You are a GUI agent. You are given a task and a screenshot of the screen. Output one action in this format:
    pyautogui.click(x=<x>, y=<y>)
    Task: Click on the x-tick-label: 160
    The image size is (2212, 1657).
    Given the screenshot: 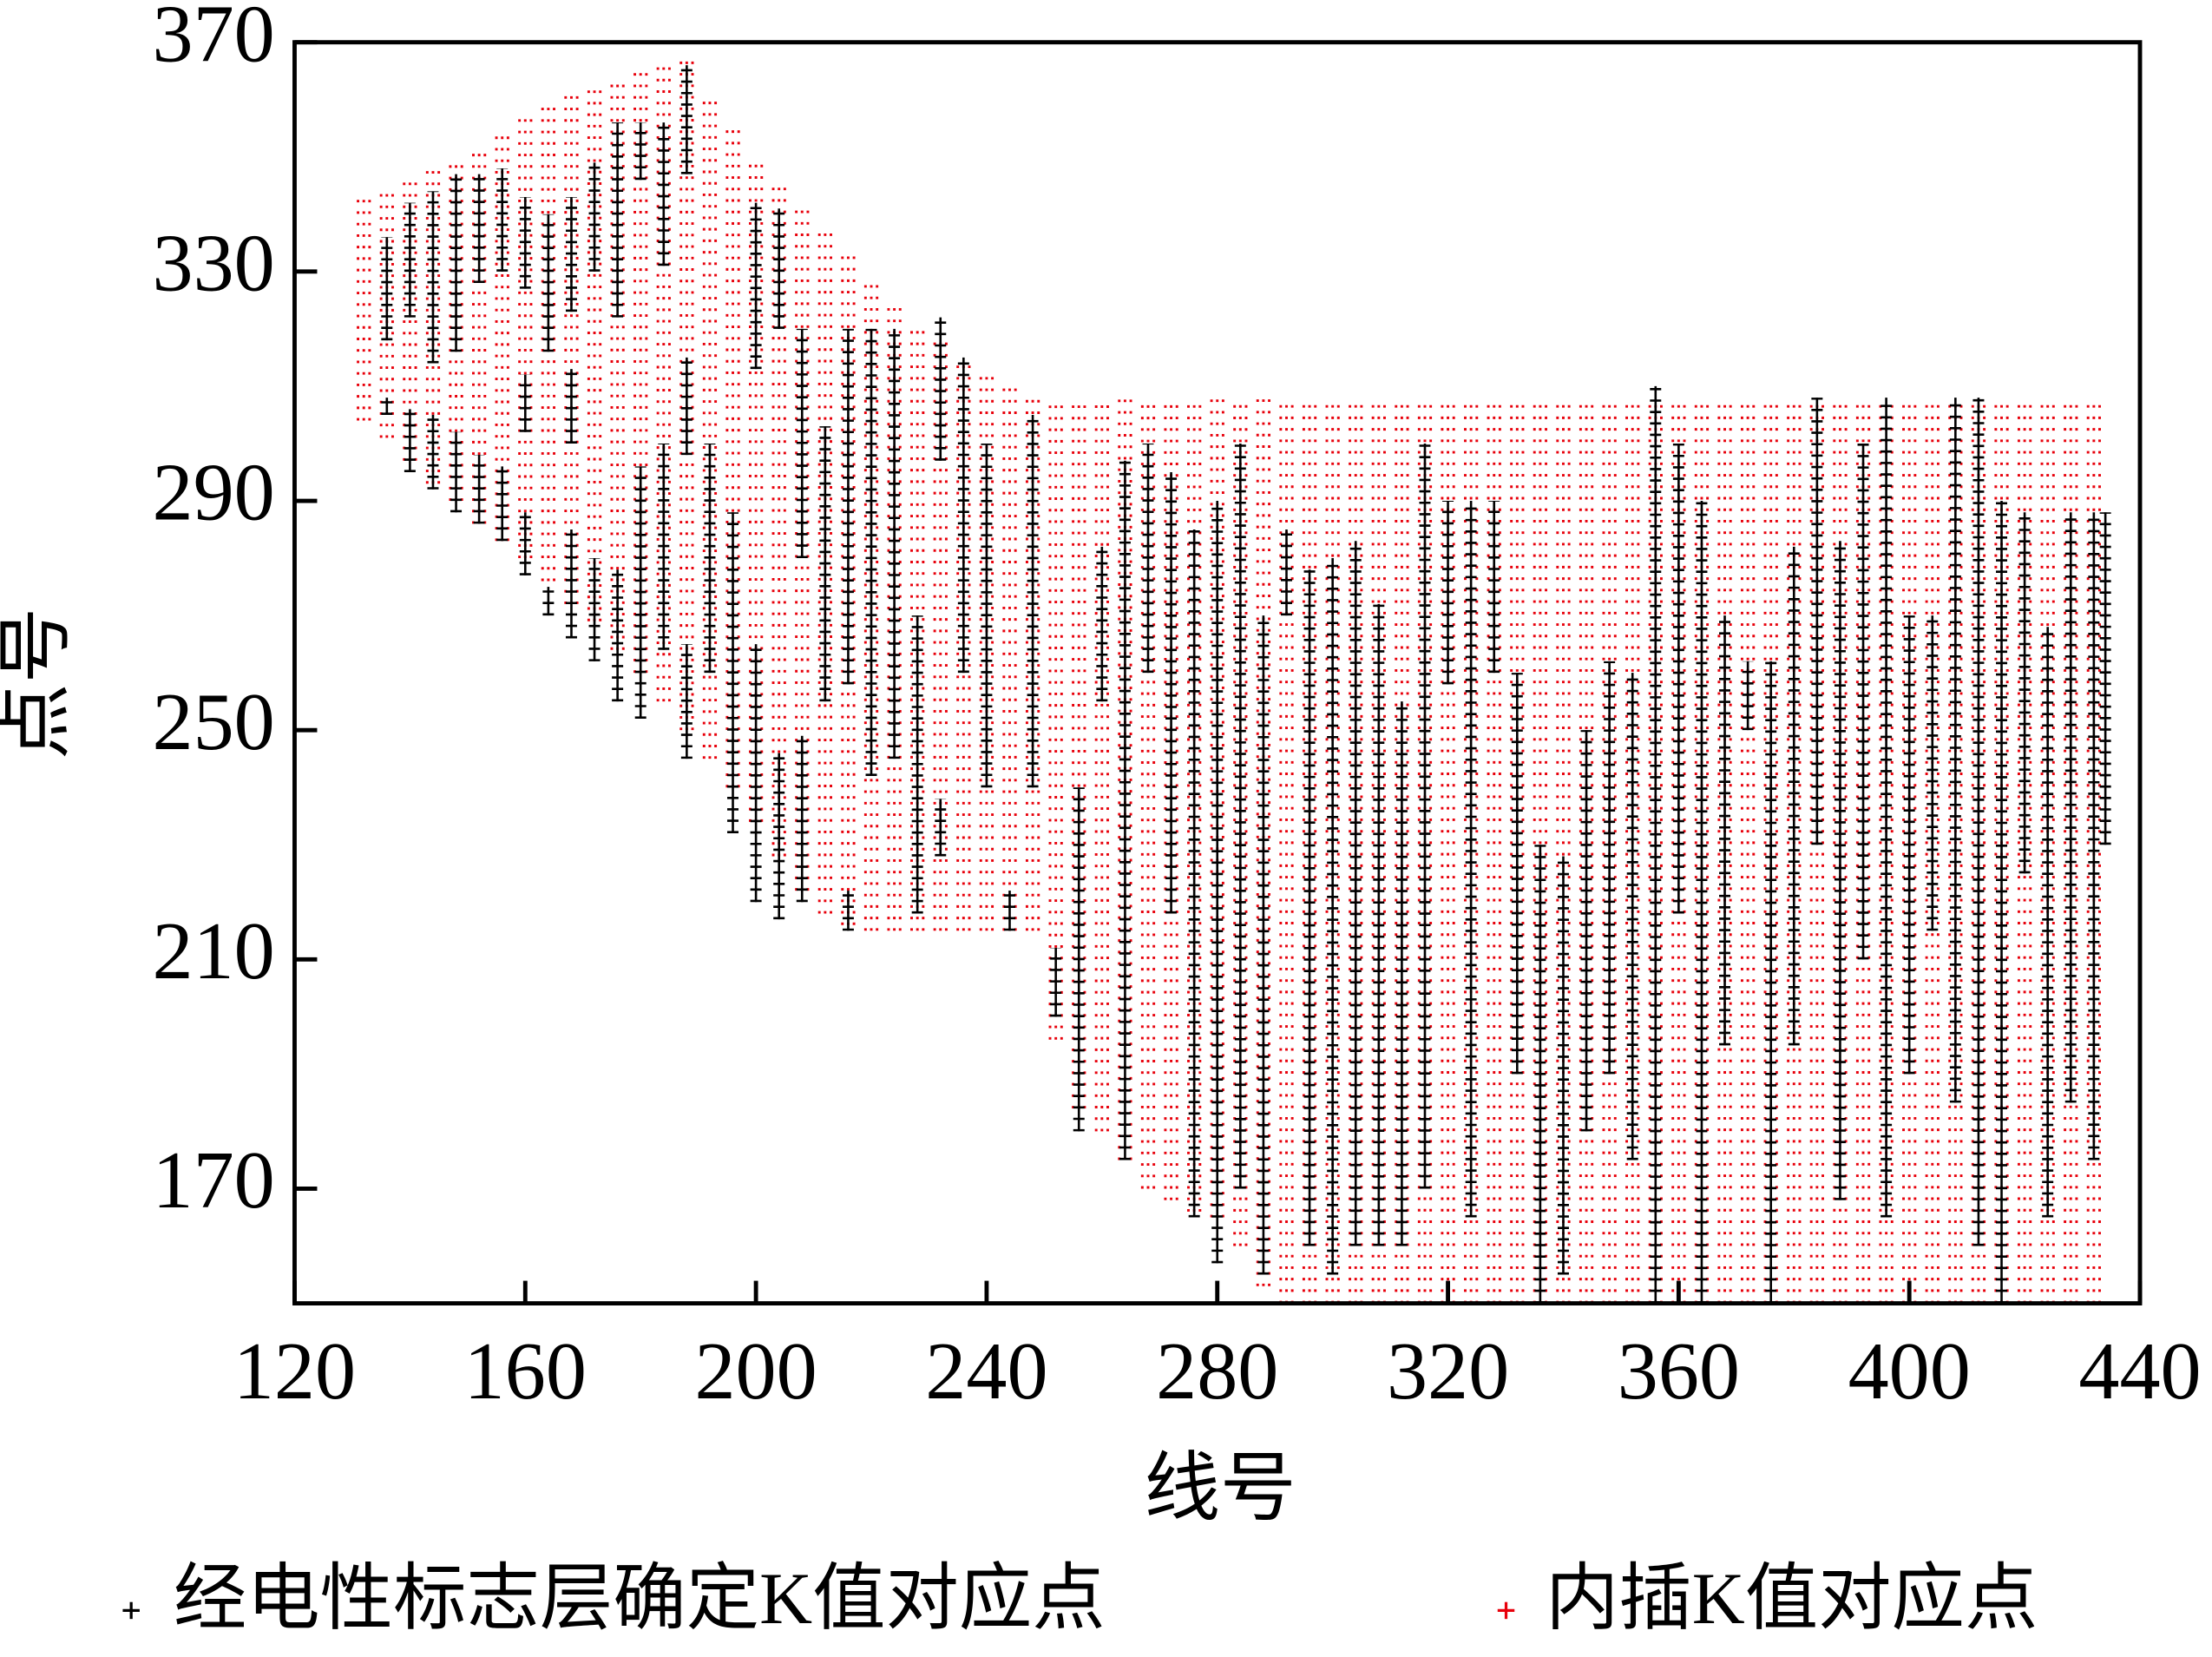 What is the action you would take?
    pyautogui.click(x=525, y=1371)
    